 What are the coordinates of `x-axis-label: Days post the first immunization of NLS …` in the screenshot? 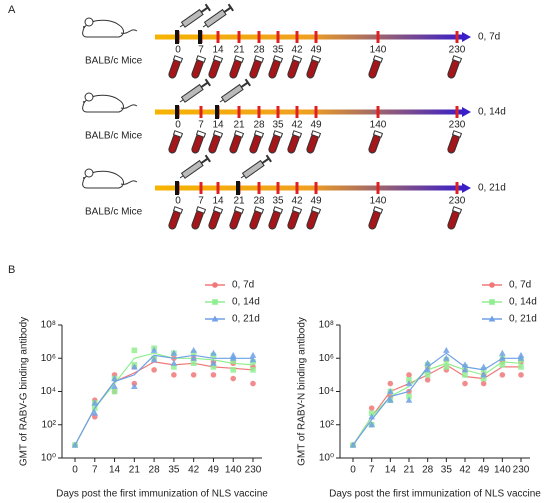 It's located at (435, 494).